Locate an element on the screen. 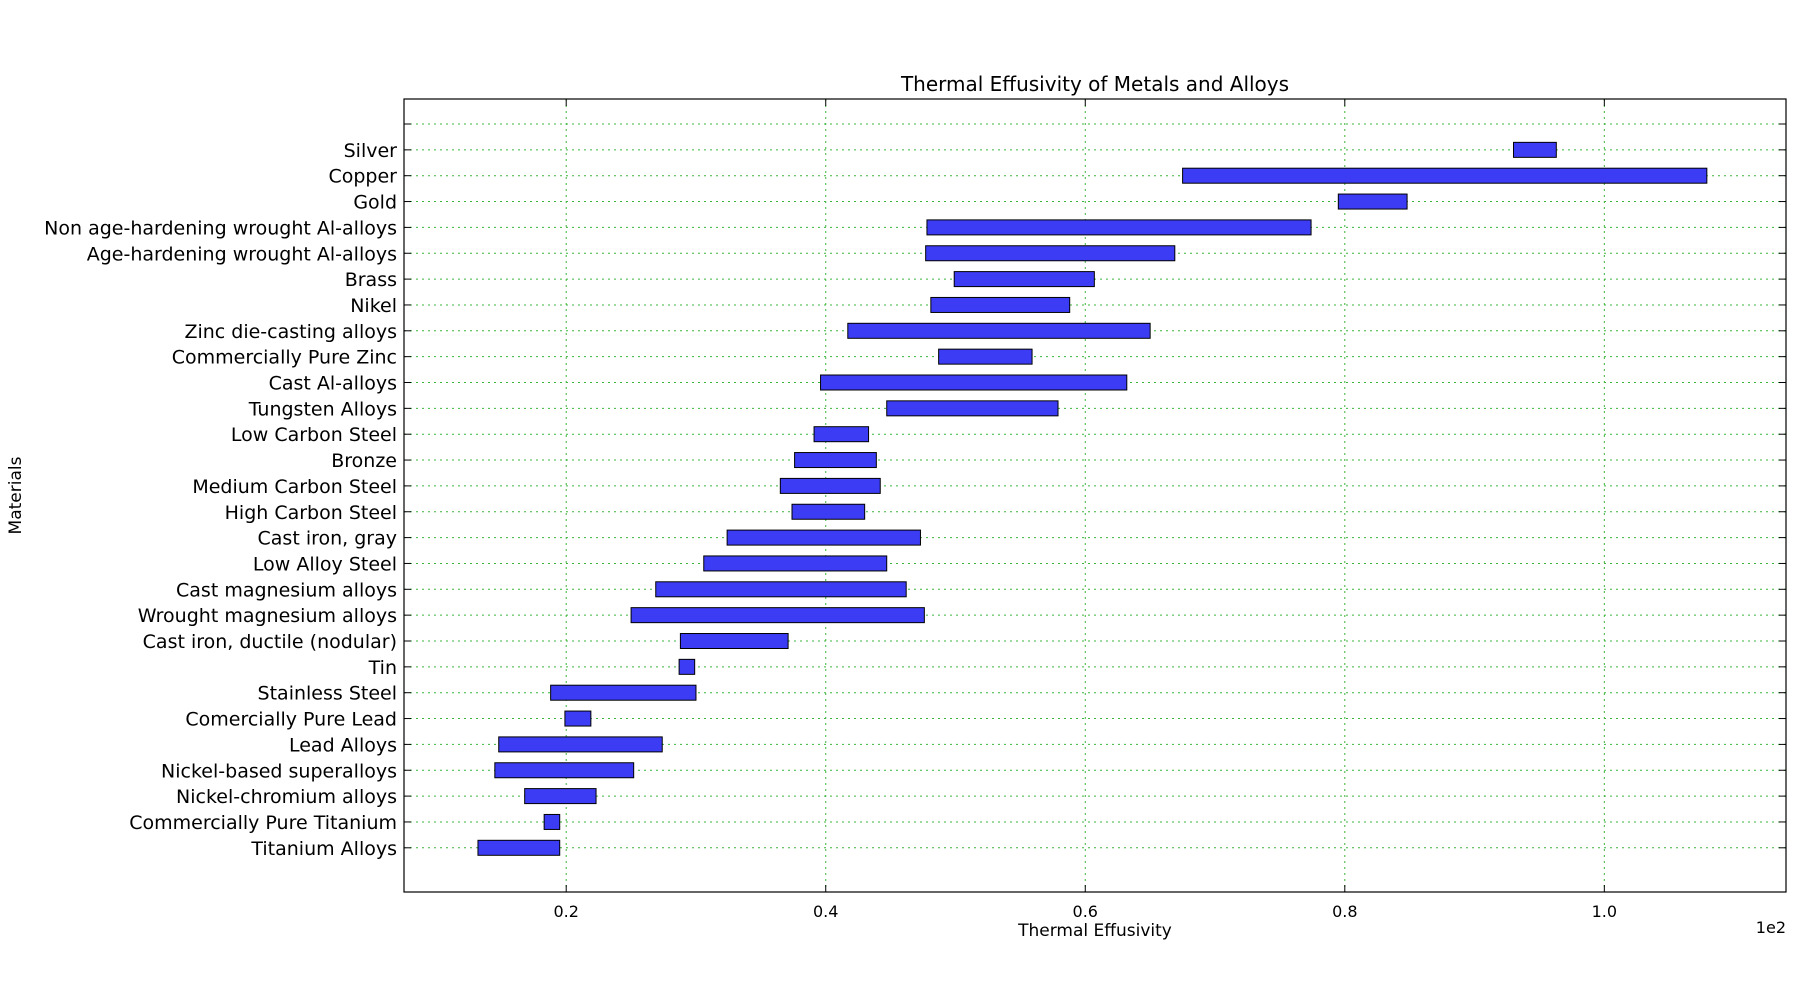 The width and height of the screenshot is (1800, 983). category-label: Wrought magnesium alloys is located at coordinates (267, 616).